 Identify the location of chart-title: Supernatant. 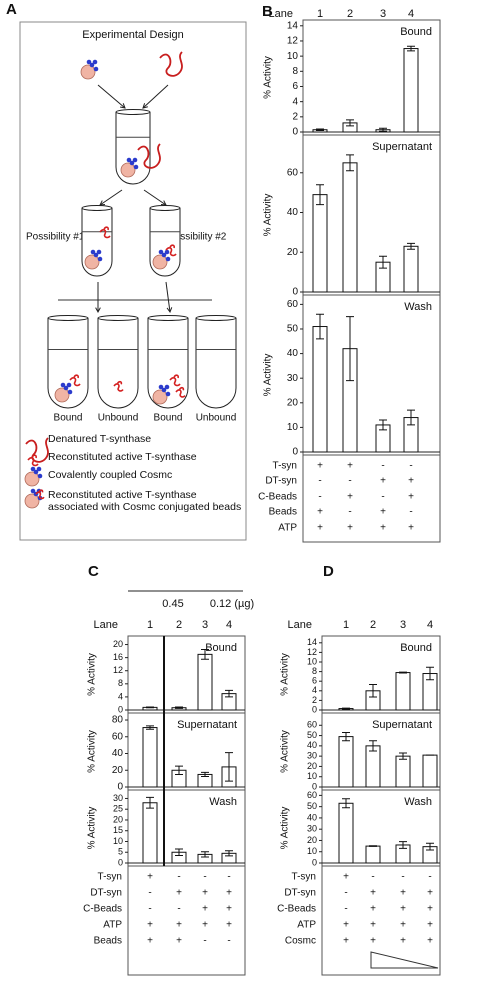
(402, 147).